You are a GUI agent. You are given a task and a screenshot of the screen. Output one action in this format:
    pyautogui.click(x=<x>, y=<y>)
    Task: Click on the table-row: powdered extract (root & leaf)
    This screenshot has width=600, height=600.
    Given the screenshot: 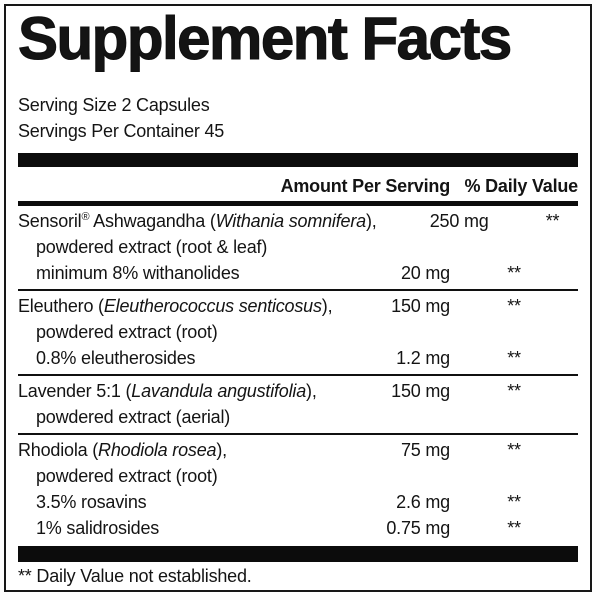 What is the action you would take?
    pyautogui.click(x=298, y=247)
    